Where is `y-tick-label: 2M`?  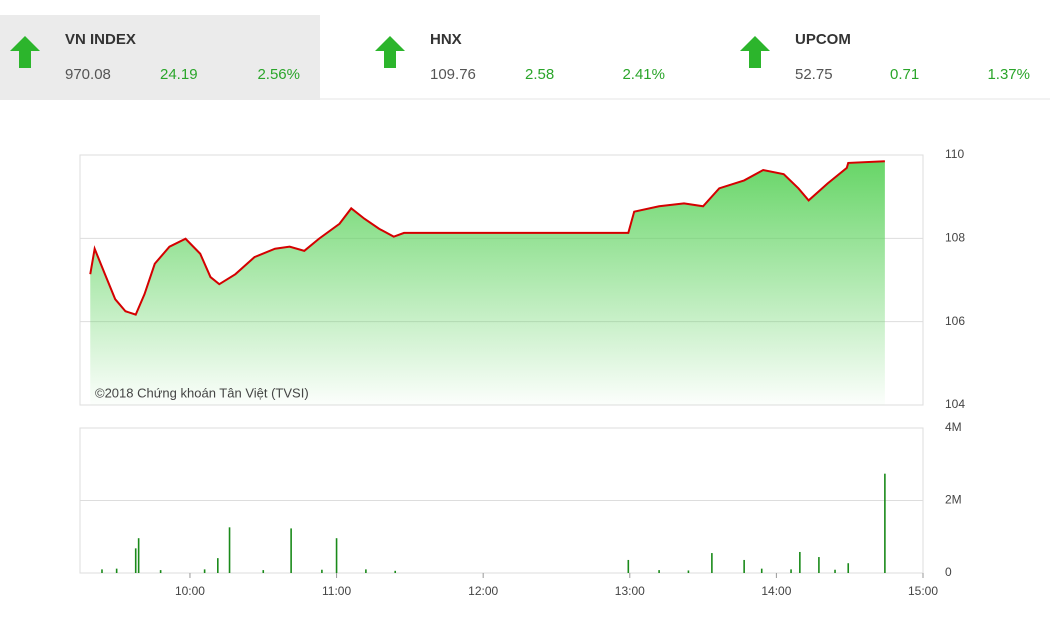 y-tick-label: 2M is located at coordinates (953, 500).